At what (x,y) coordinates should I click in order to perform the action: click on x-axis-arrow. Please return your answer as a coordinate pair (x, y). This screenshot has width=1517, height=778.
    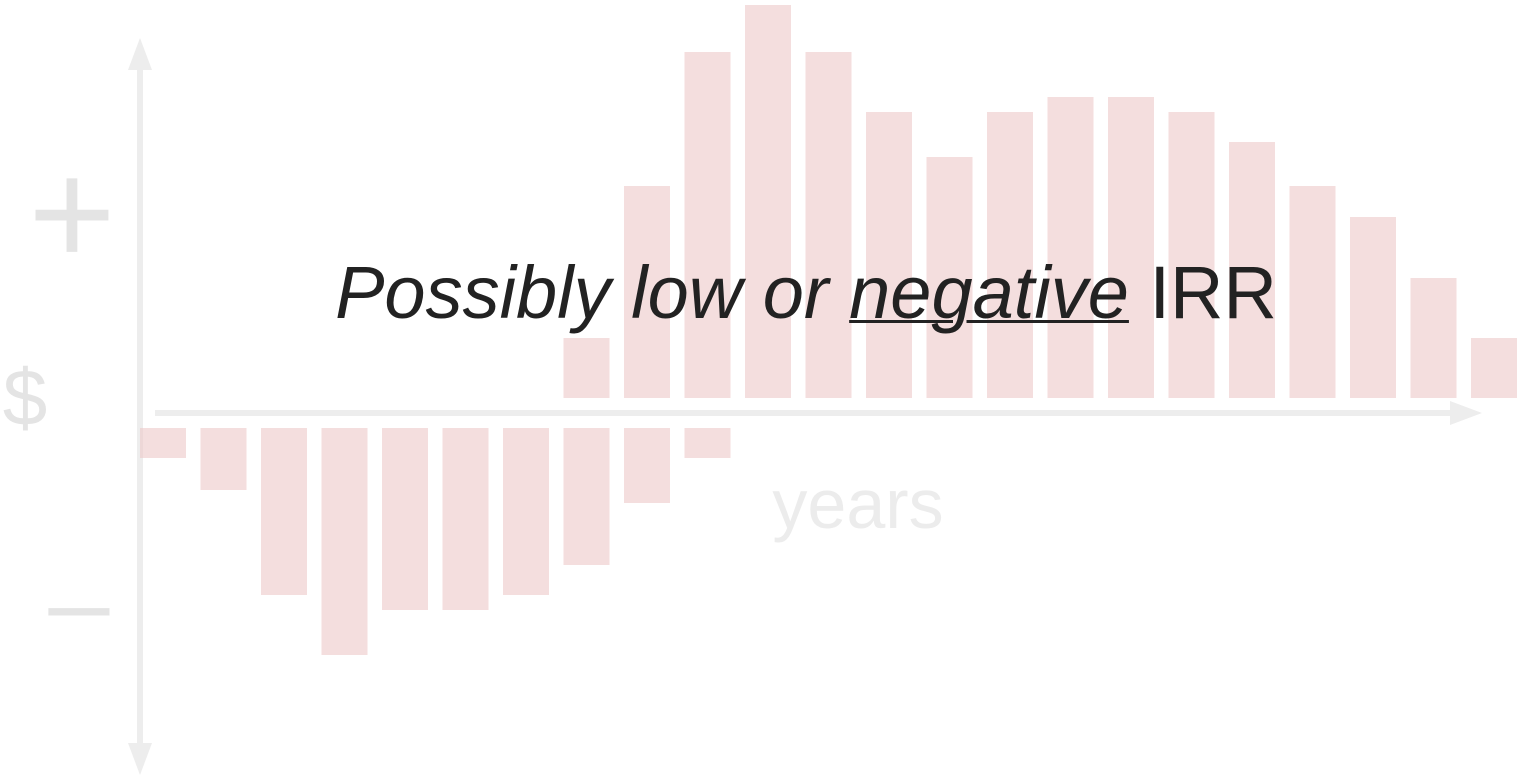
    Looking at the image, I should click on (1466, 413).